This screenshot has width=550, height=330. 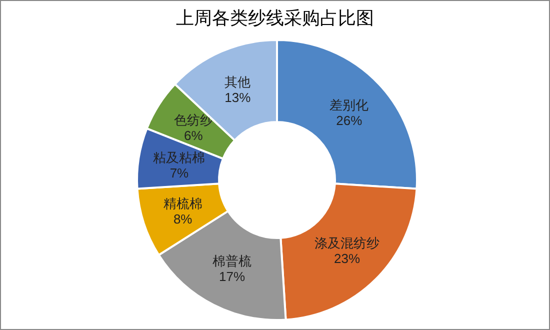 What do you see at coordinates (238, 98) in the screenshot?
I see `data-label: 13%` at bounding box center [238, 98].